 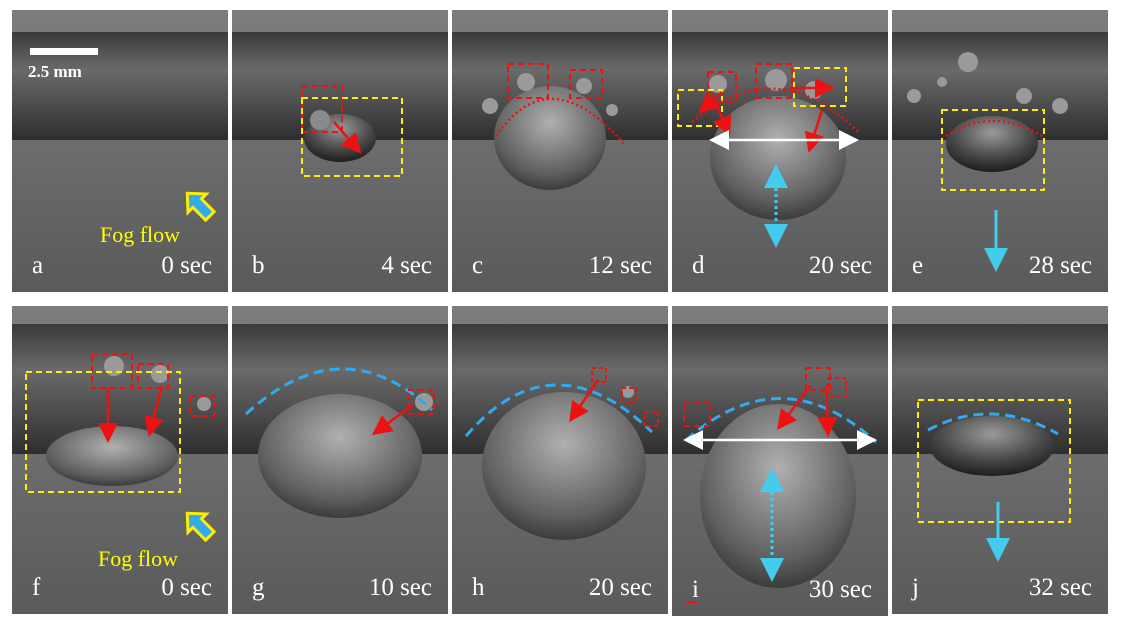 I want to click on panel-letter: d, so click(x=698, y=265).